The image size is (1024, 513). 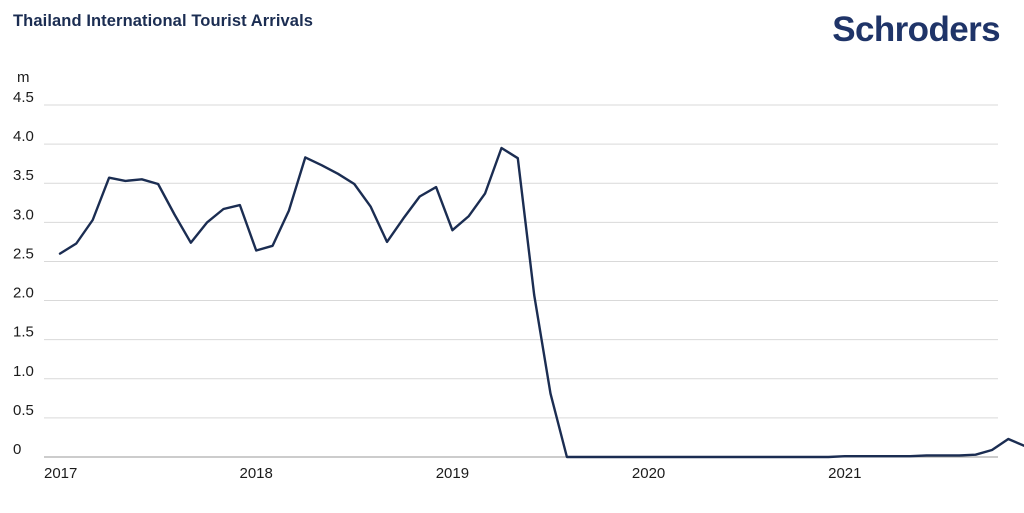 What do you see at coordinates (23, 136) in the screenshot?
I see `y-tick-label: 4.0` at bounding box center [23, 136].